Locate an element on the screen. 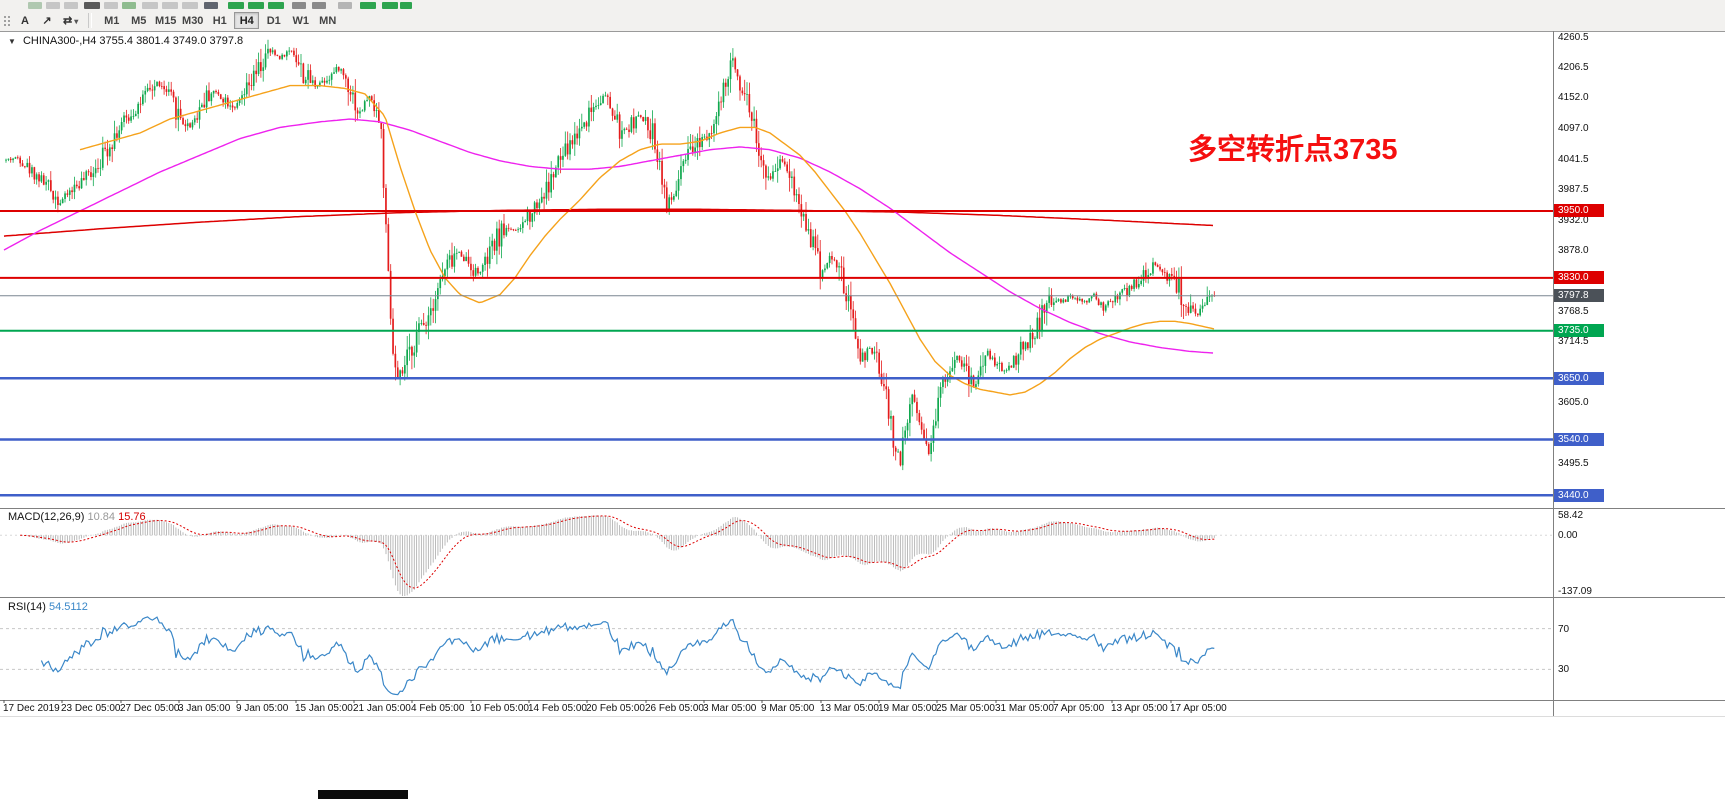 The image size is (1725, 799). date-axis-label: 3 Mar 05:00 is located at coordinates (730, 708).